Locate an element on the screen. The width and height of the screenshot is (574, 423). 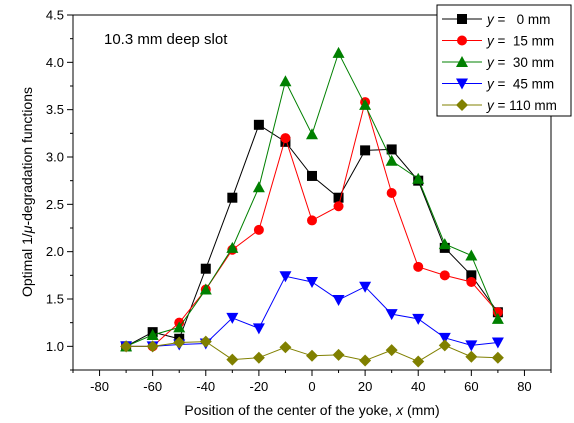
legend-item: y = 15 mm is located at coordinates (498, 41).